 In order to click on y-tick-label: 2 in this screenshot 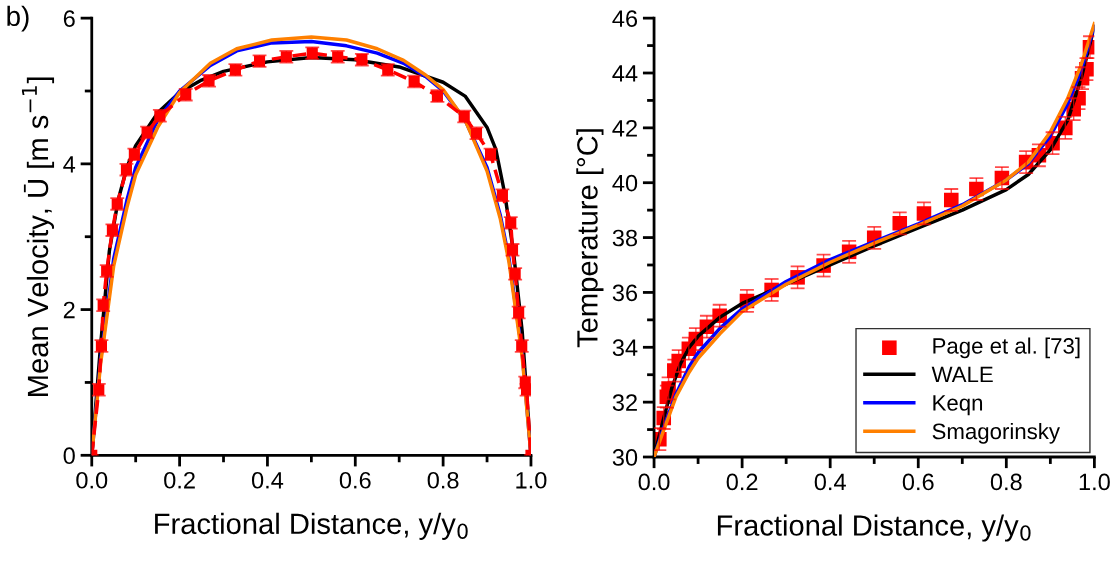, I will do `click(69, 310)`.